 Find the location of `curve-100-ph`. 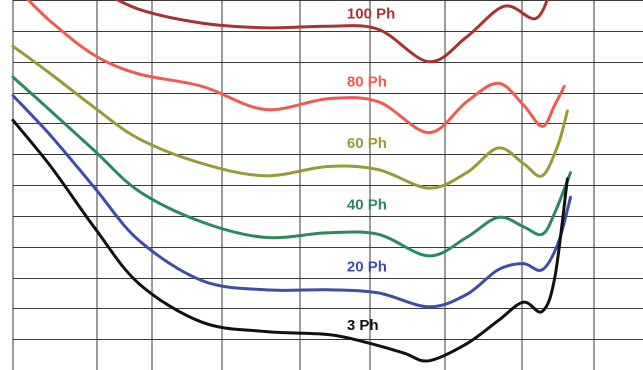

curve-100-ph is located at coordinates (331, 32).